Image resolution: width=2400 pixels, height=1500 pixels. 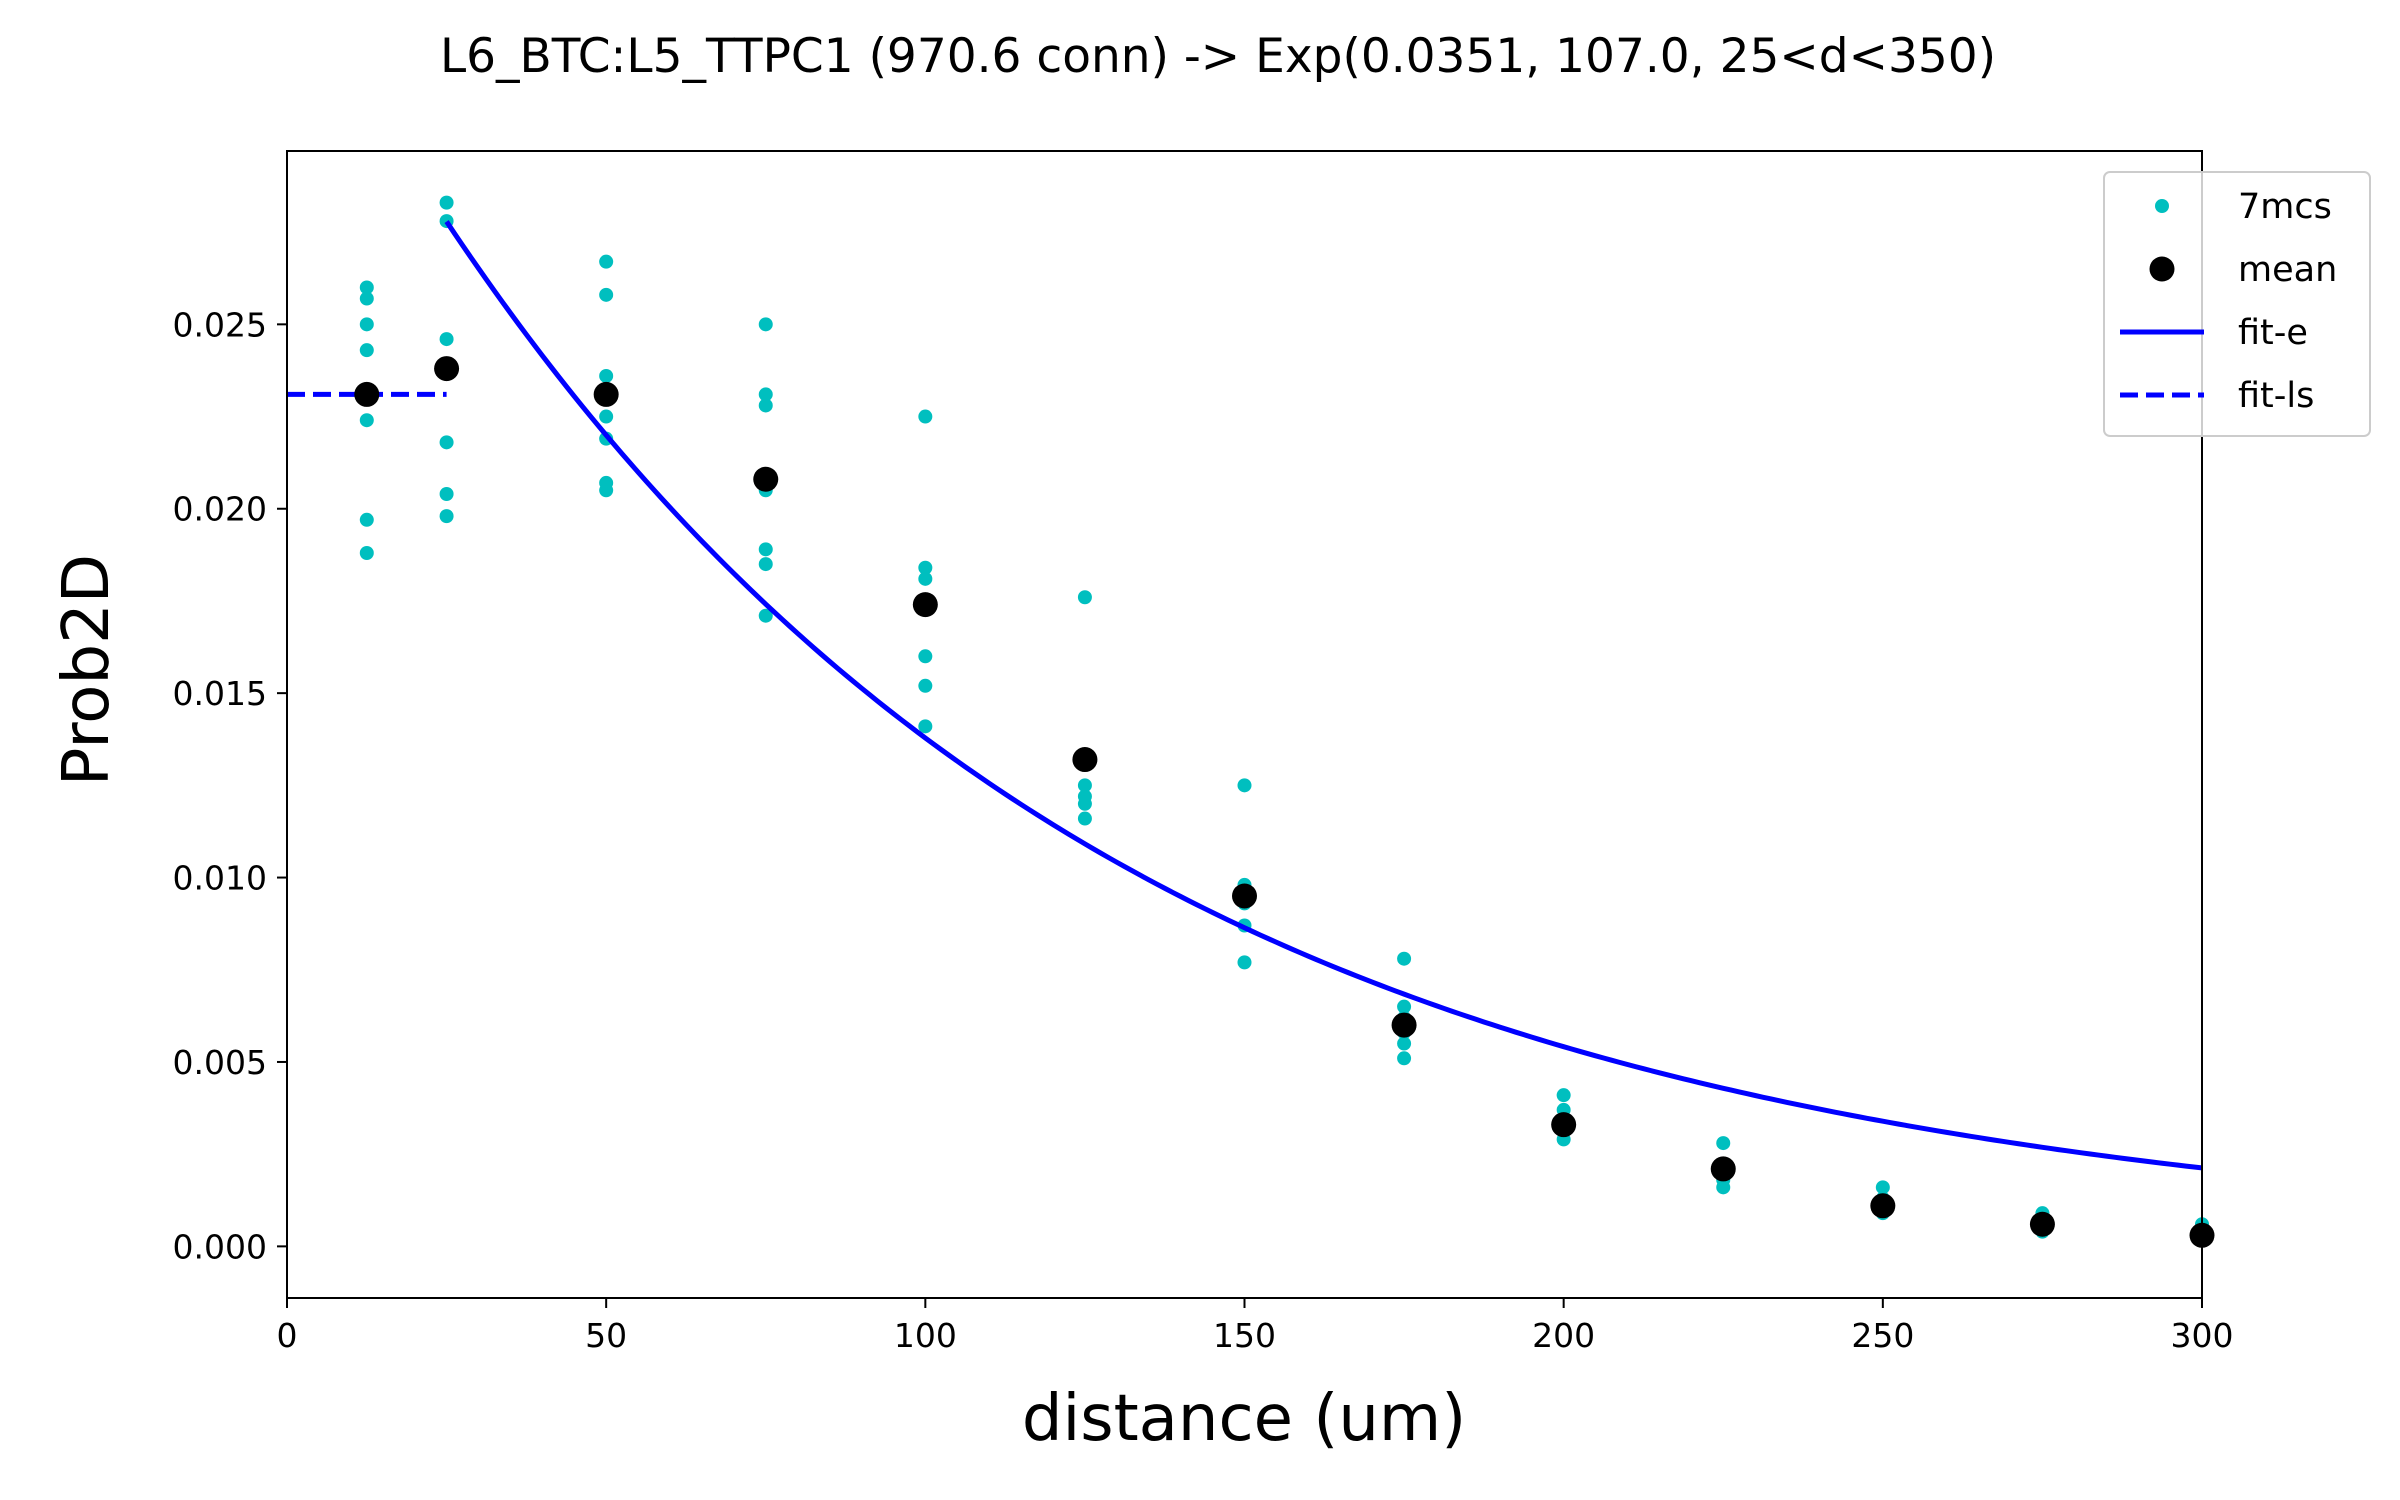 I want to click on legend-label: fit-e, so click(x=2273, y=333).